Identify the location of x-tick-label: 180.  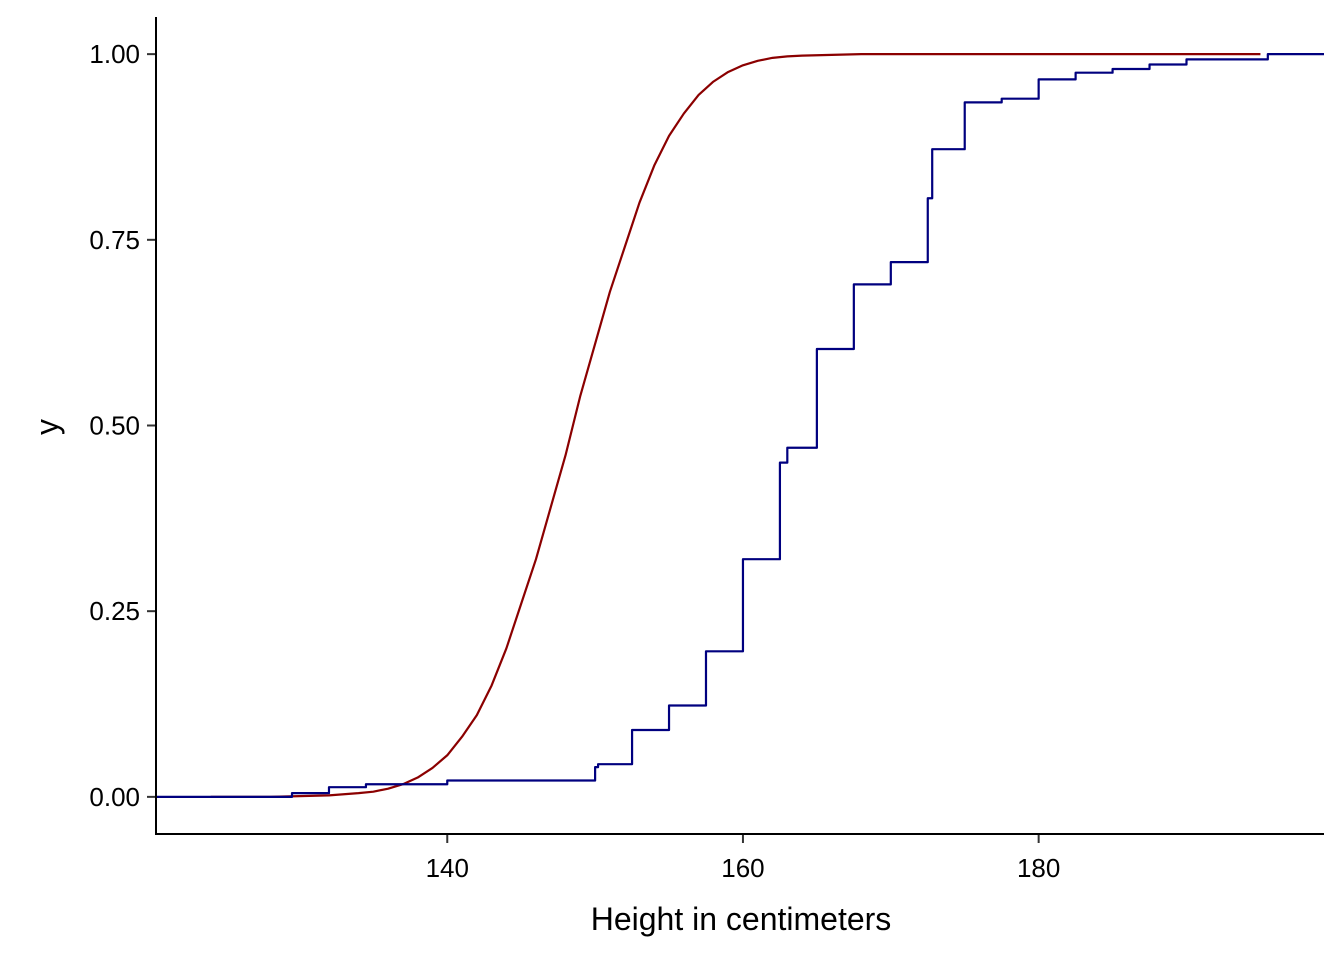
(1038, 868).